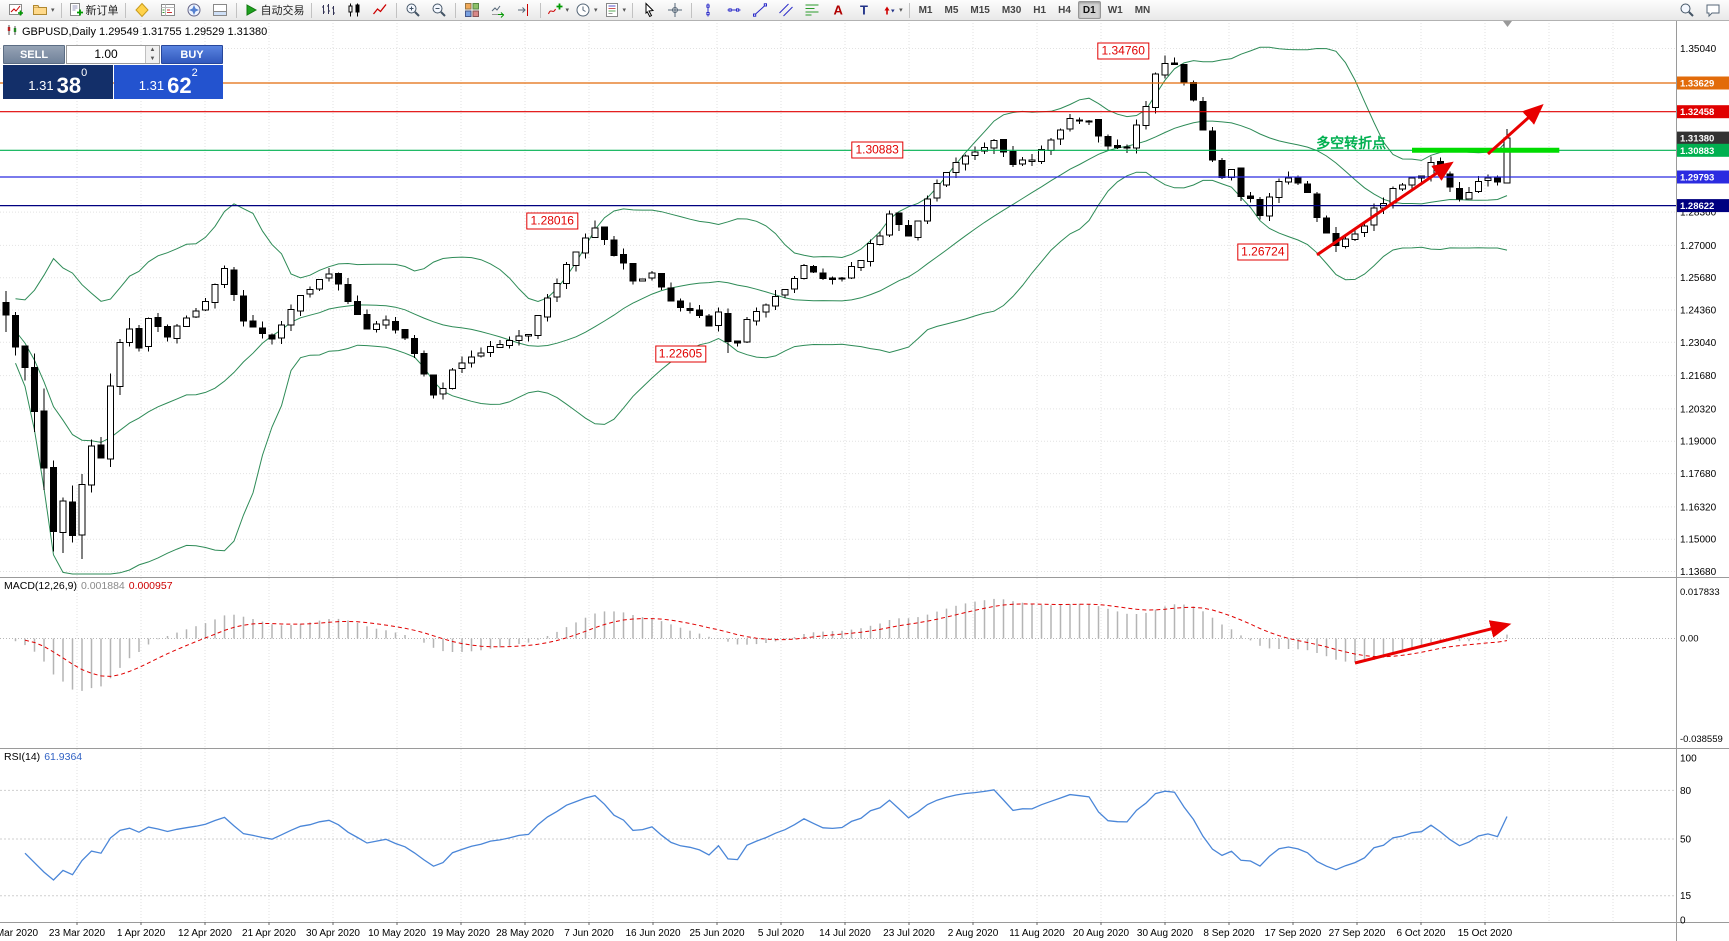 The image size is (1729, 941). I want to click on svg-text: 1 Apr 2020, so click(141, 933).